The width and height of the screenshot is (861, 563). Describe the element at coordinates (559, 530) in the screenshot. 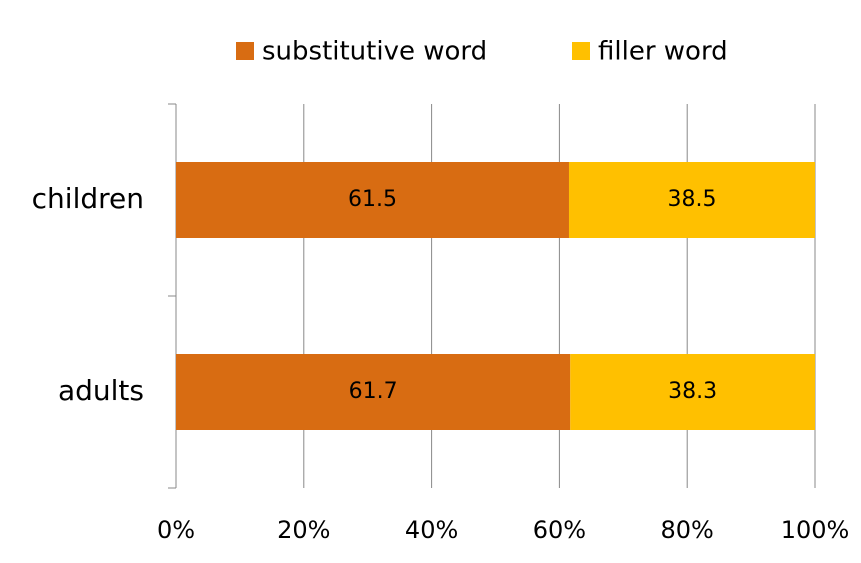

I see `x-tick-label: 60%` at that location.